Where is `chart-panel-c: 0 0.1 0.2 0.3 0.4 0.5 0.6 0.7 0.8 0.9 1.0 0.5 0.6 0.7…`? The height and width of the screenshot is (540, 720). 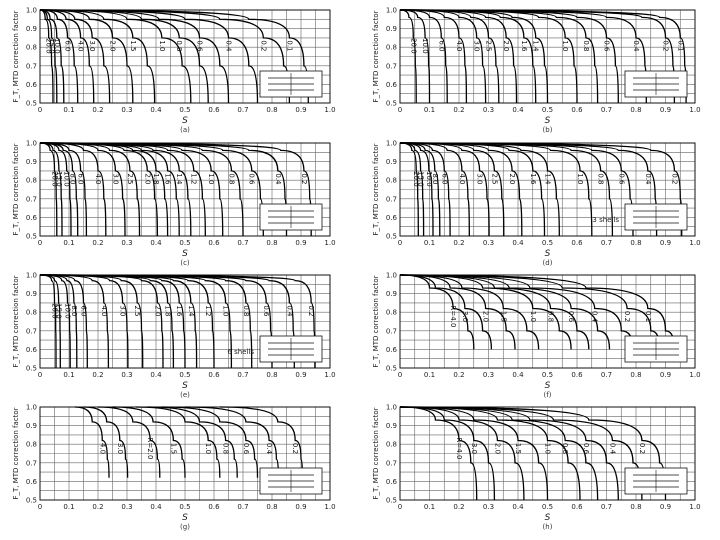
chart-panel-c: 0 0.1 0.2 0.3 0.4 0.5 0.6 0.7 0.8 0.9 1.0 0.5 0.6 0.7… is located at coordinates (174, 204).